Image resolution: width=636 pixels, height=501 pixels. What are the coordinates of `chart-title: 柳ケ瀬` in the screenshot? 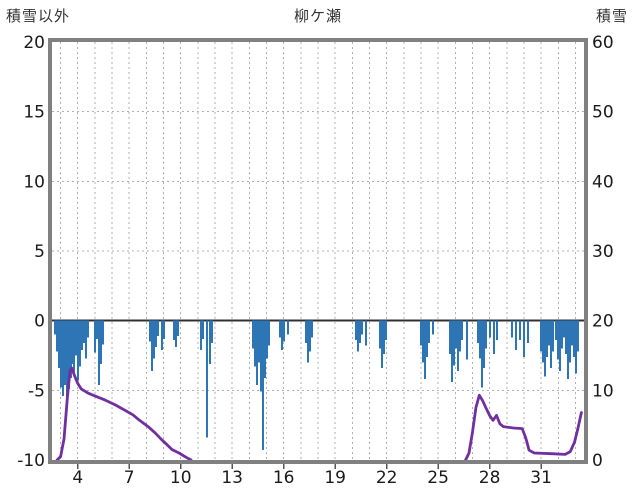 It's located at (317, 16).